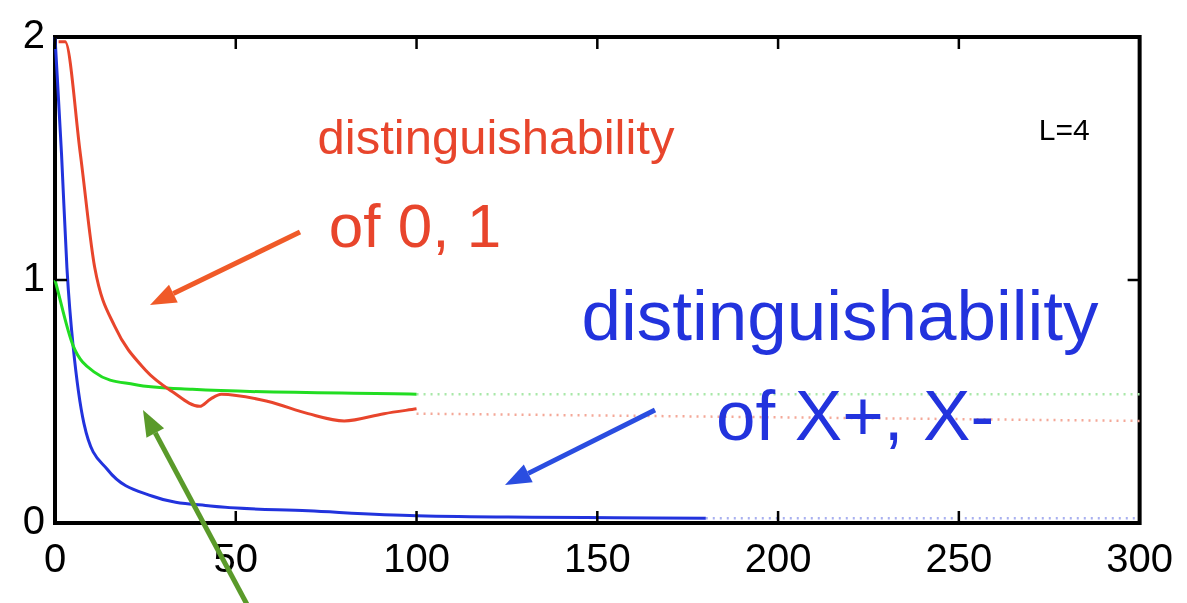 The image size is (1187, 603). I want to click on x-tick-label: 100, so click(416, 558).